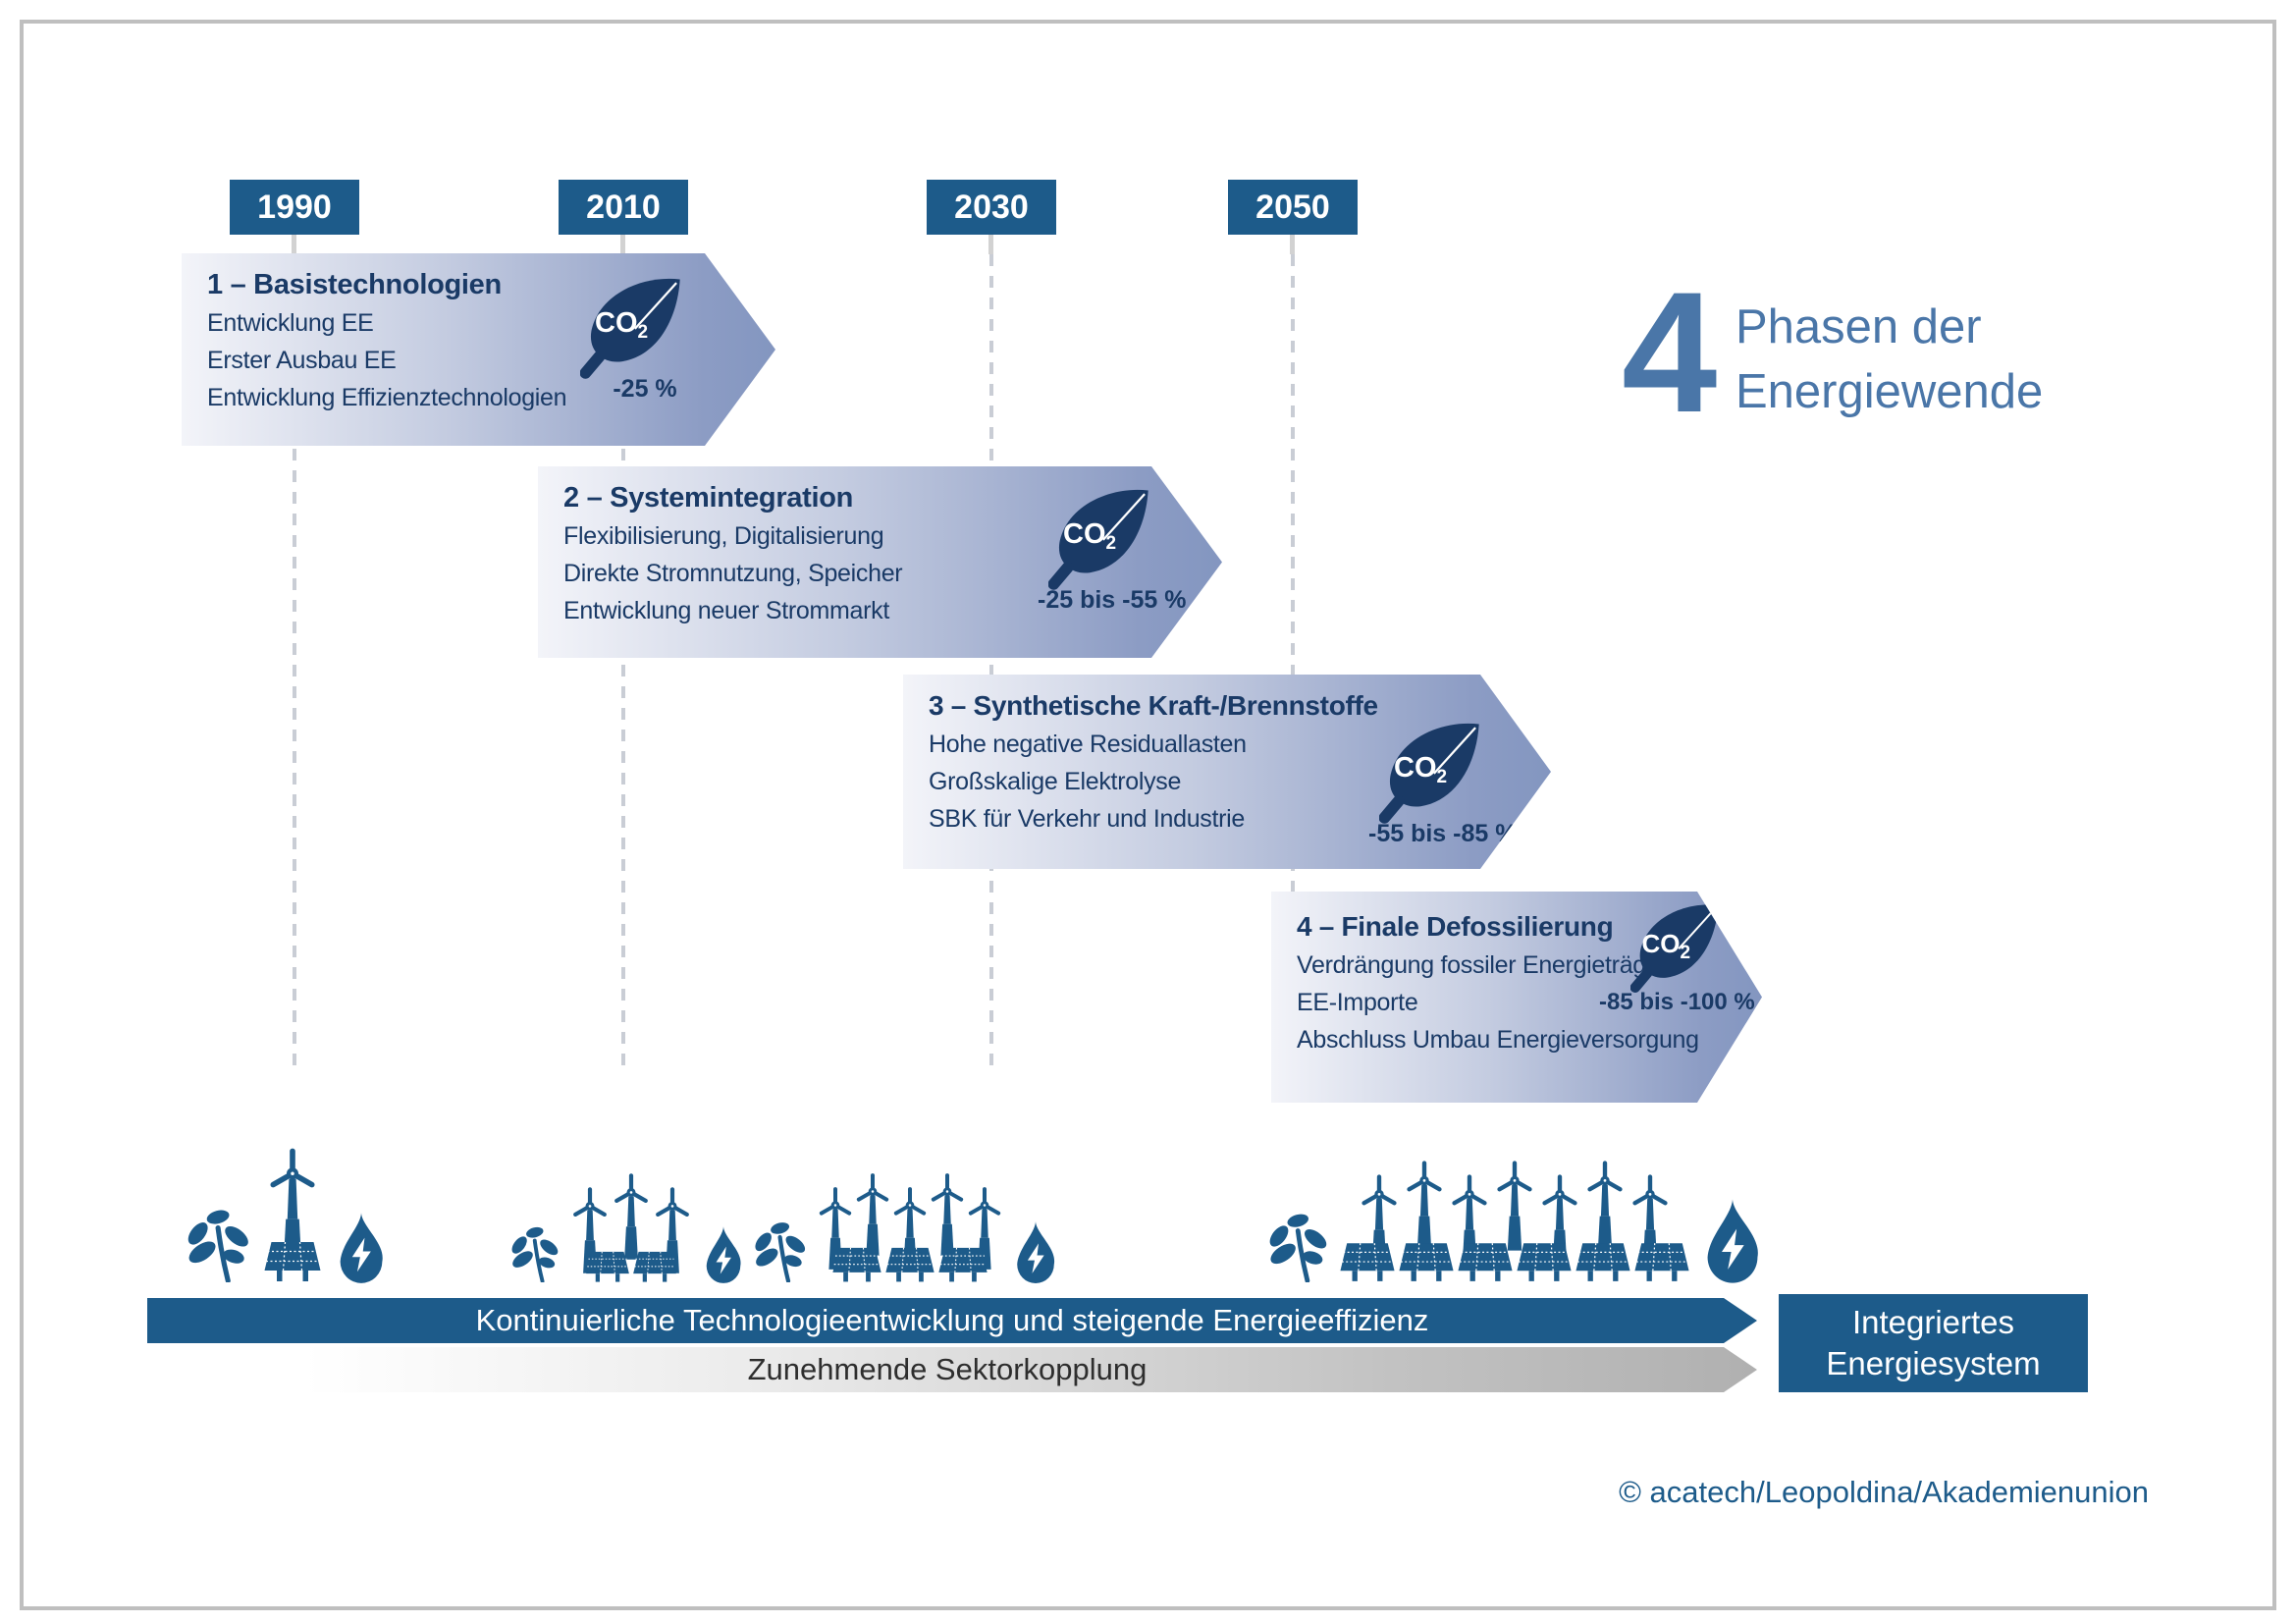 The image size is (2296, 1624). What do you see at coordinates (1933, 1322) in the screenshot?
I see `result-line1: Integriertes` at bounding box center [1933, 1322].